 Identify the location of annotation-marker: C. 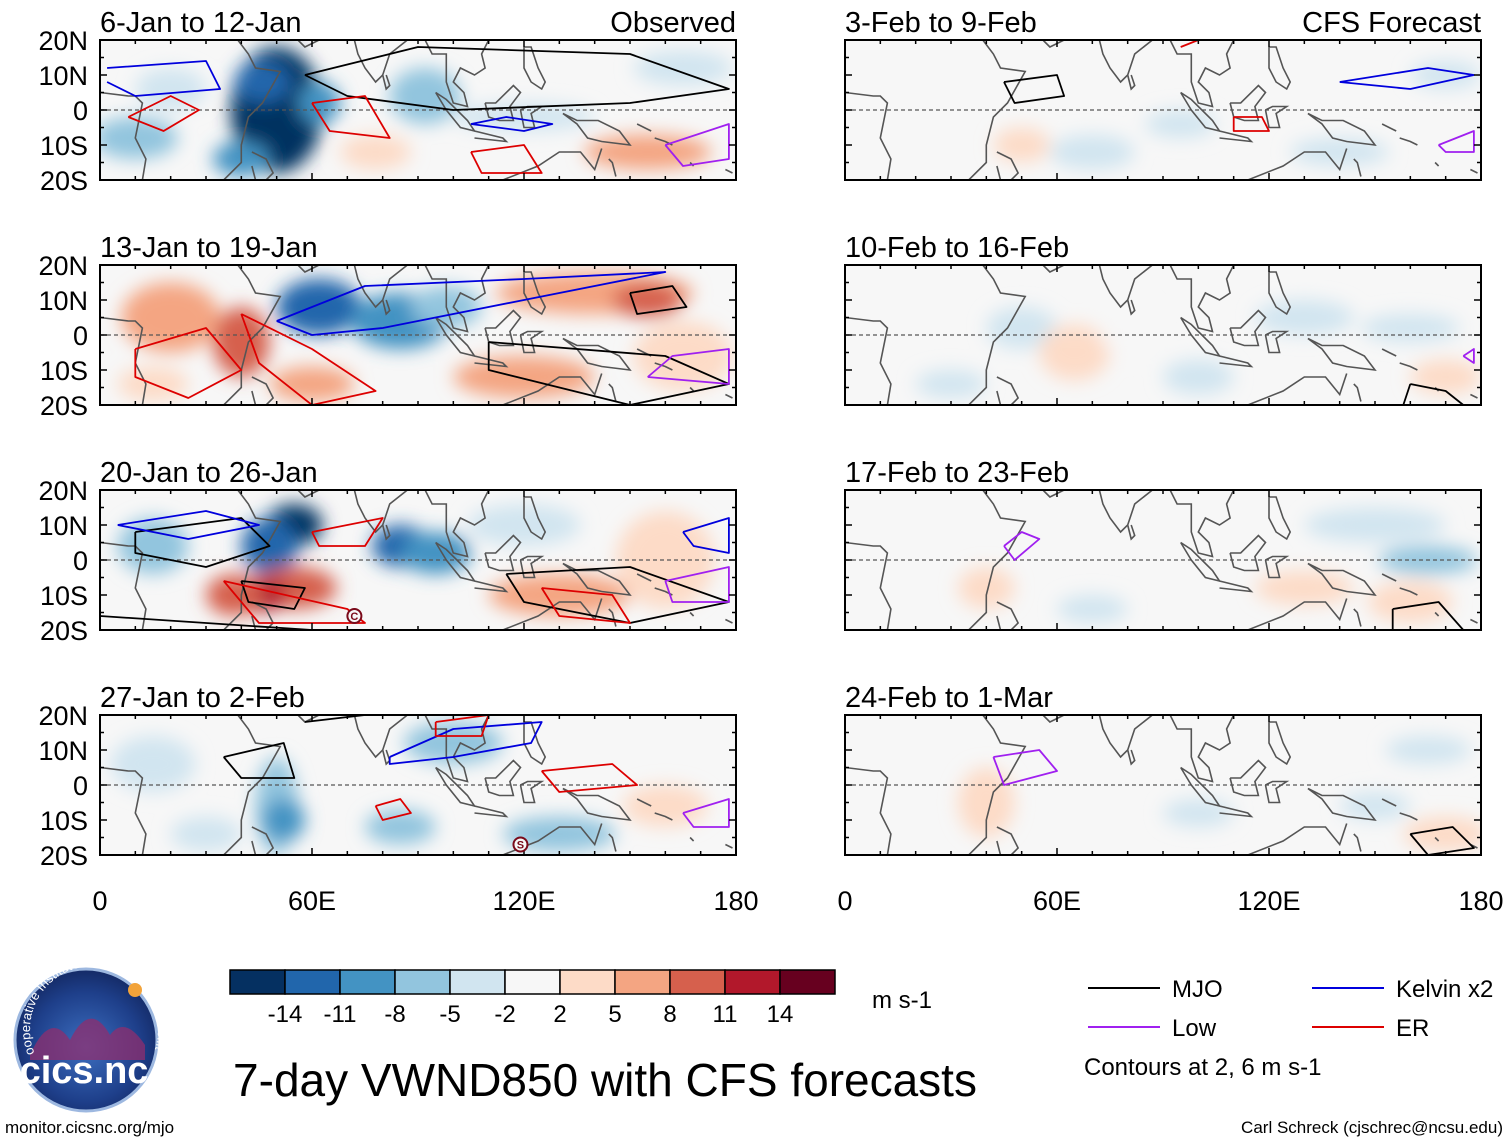
(354, 616).